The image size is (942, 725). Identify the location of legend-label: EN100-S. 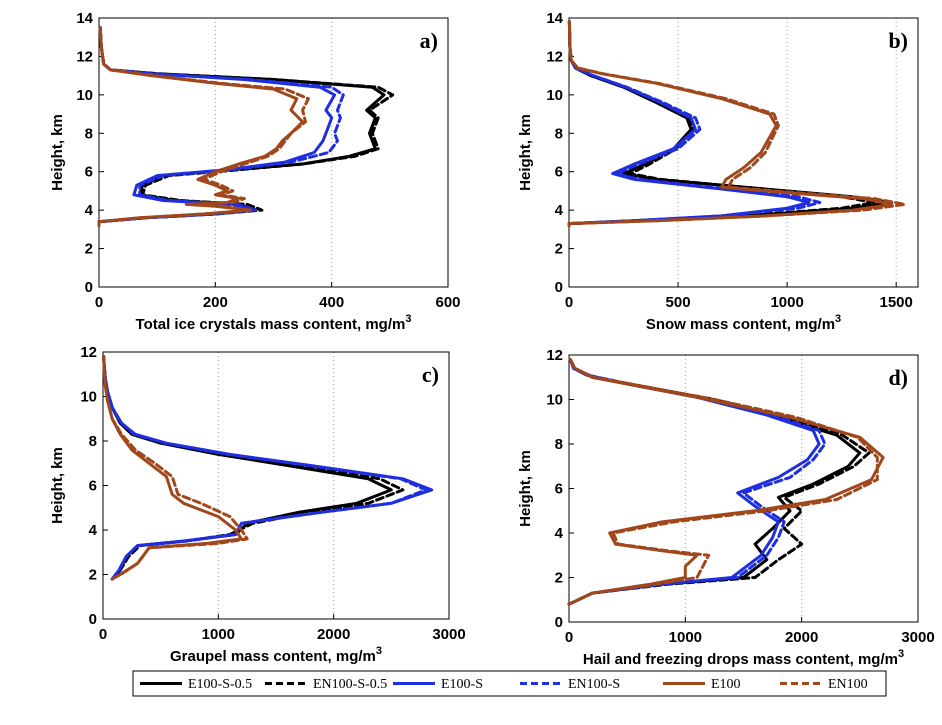
(594, 684).